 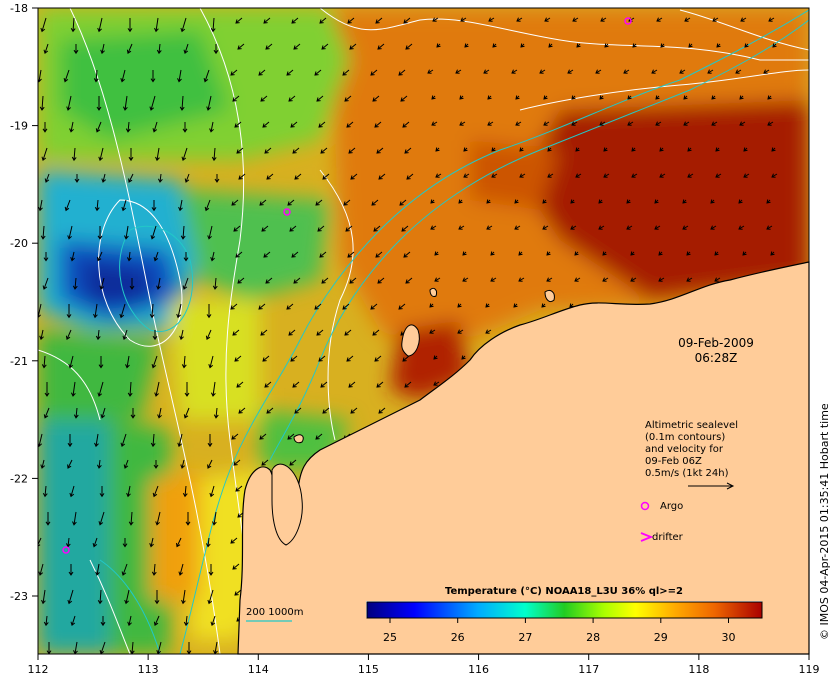 What do you see at coordinates (588, 669) in the screenshot?
I see `x-tick-label: 117` at bounding box center [588, 669].